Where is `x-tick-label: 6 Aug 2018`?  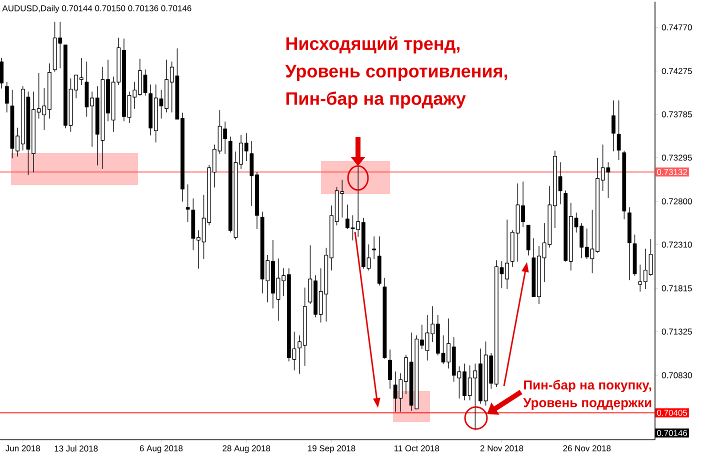
x-tick-label: 6 Aug 2018 is located at coordinates (161, 449).